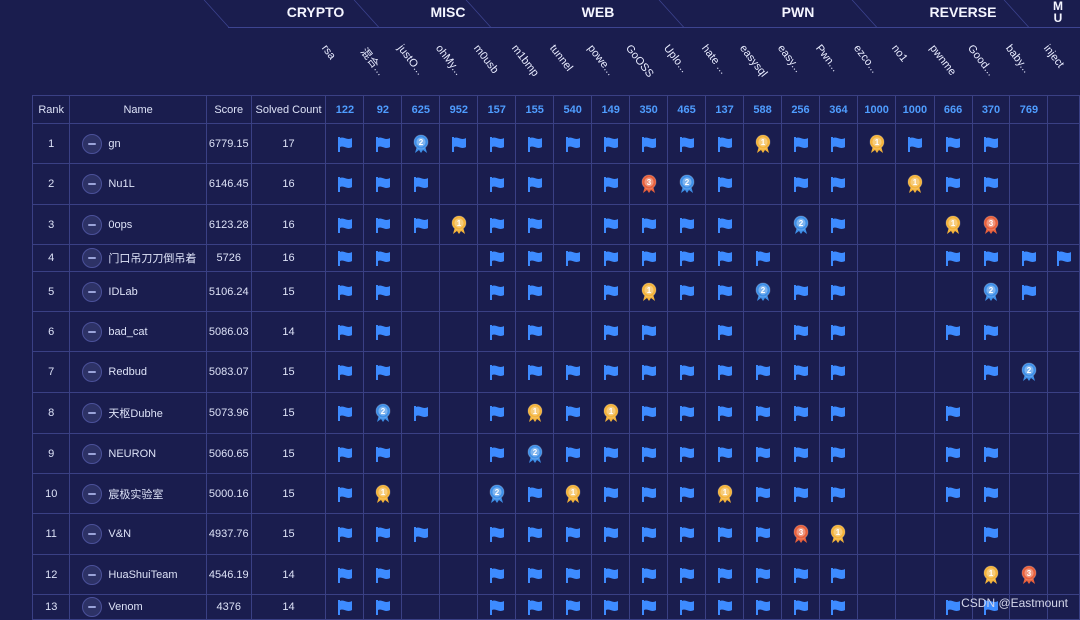 The image size is (1080, 620). What do you see at coordinates (1029, 109) in the screenshot?
I see `challenge-points-19: 769` at bounding box center [1029, 109].